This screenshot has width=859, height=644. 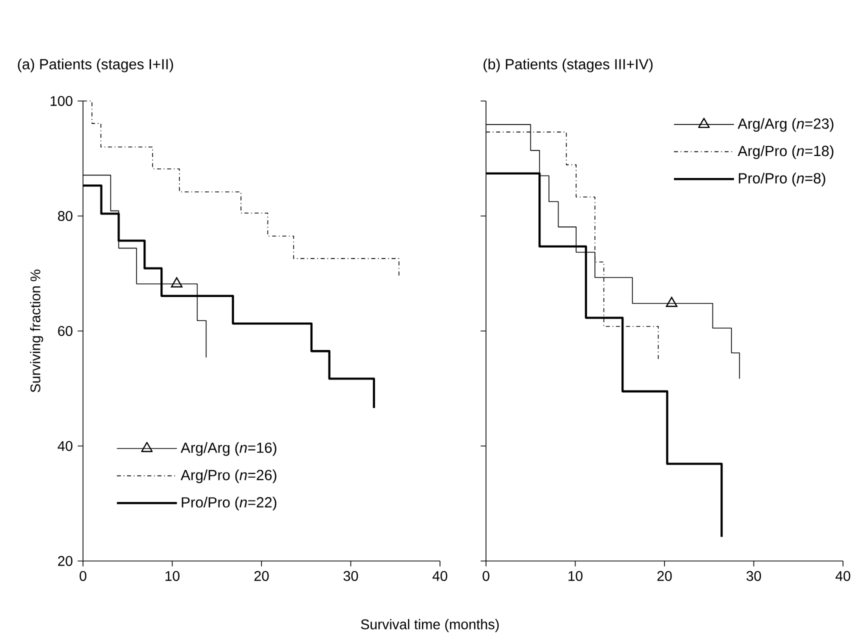 I want to click on x-axis-title: Survival time (months), so click(x=430, y=625).